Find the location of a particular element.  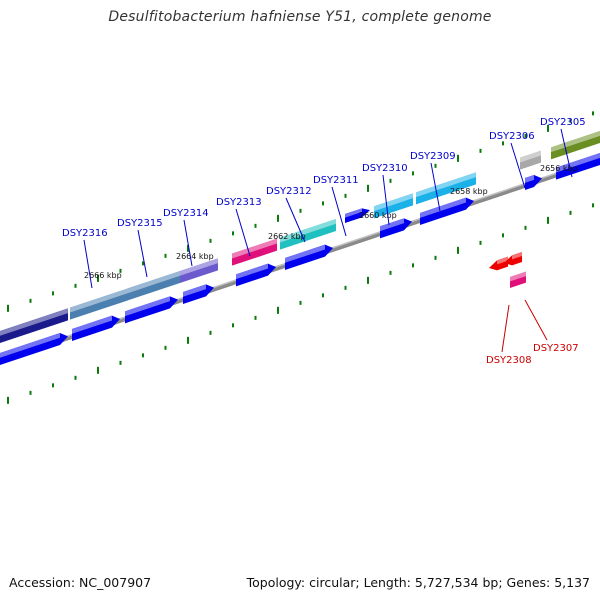

gene-DSY2305 is located at coordinates (575, 145).